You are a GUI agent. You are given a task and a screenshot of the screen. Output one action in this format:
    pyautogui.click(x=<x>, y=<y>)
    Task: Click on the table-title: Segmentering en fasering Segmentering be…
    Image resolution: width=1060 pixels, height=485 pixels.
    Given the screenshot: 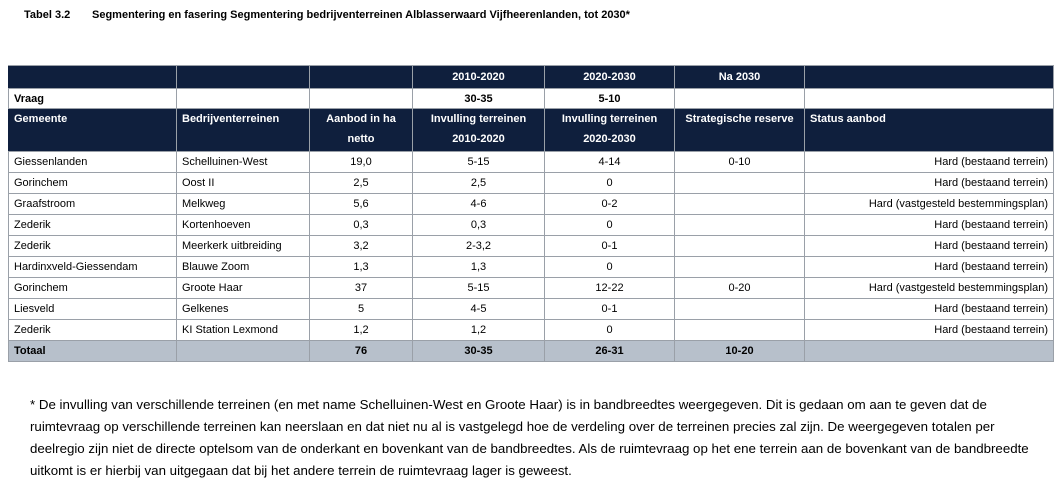 What is the action you would take?
    pyautogui.click(x=361, y=15)
    